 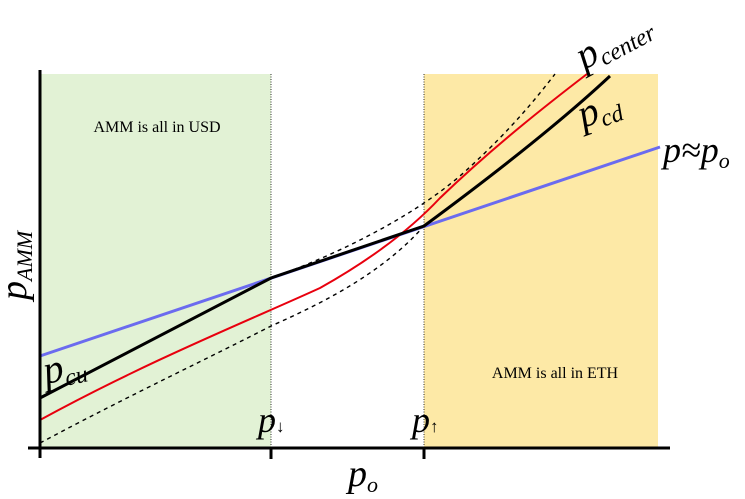 What do you see at coordinates (280, 426) in the screenshot?
I see `p-down-arrow: ↓` at bounding box center [280, 426].